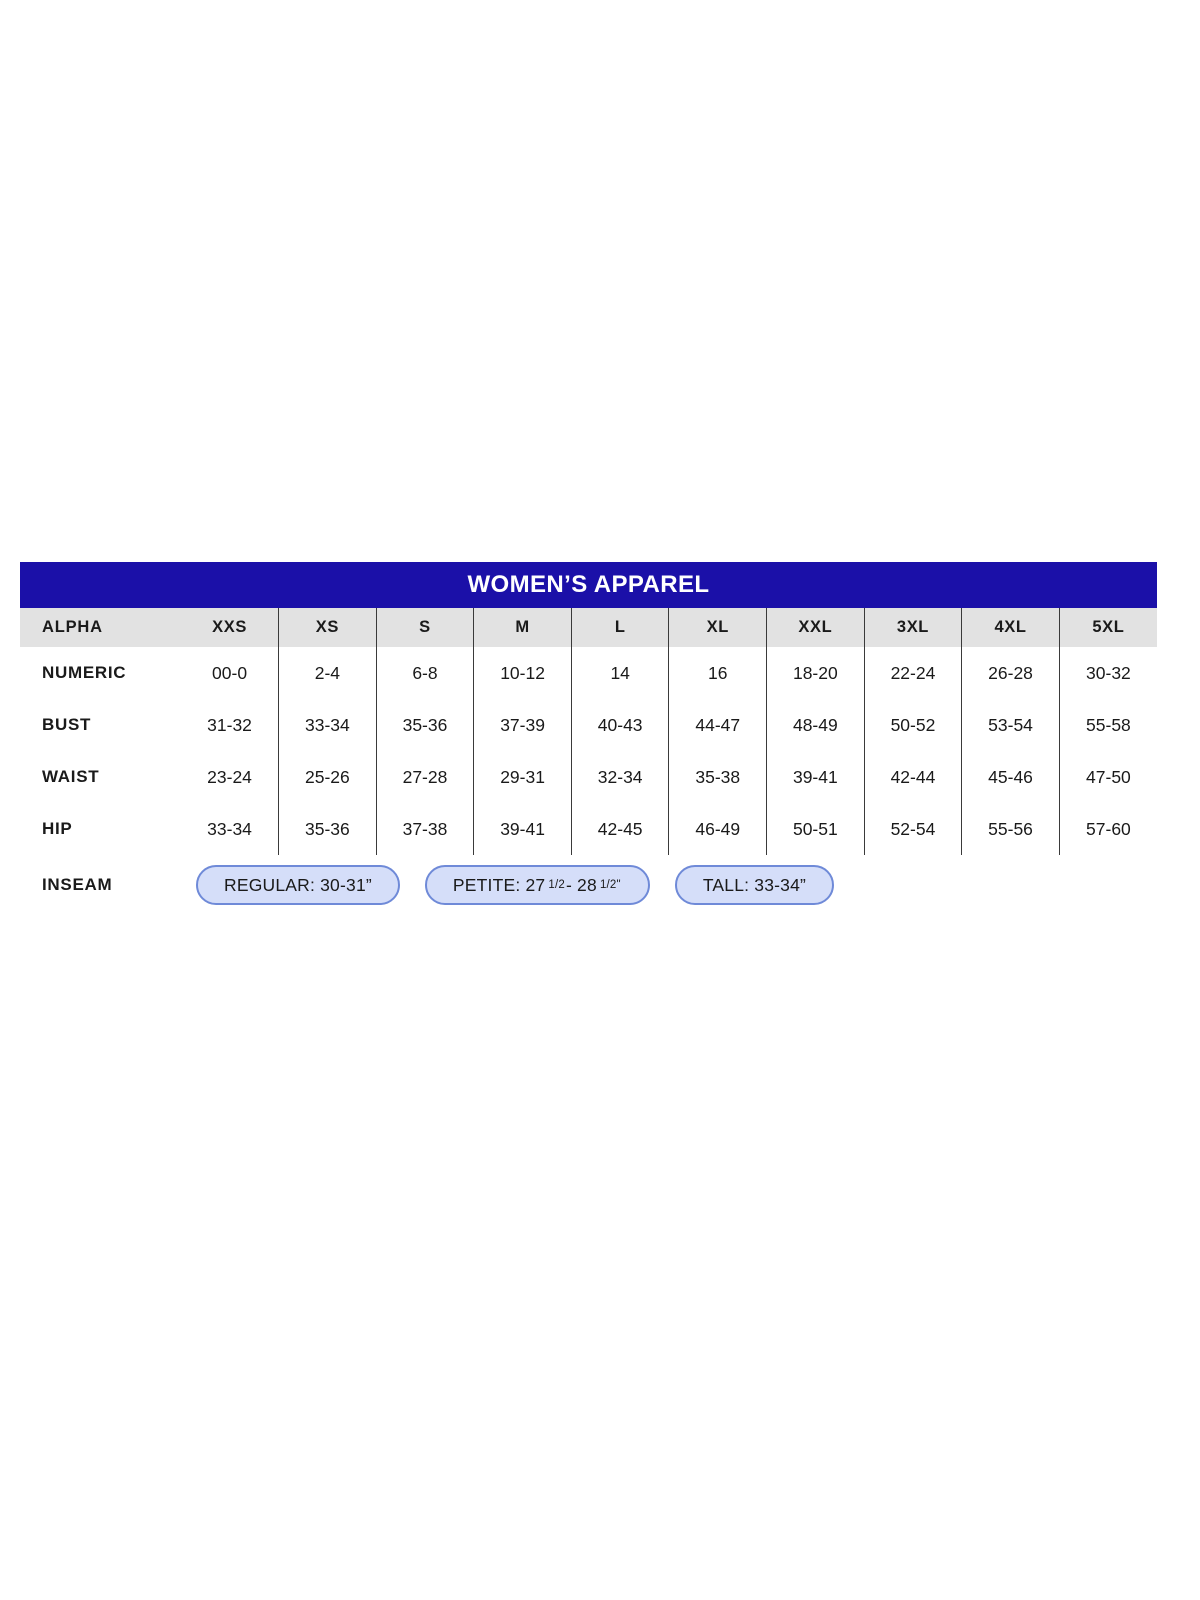 The width and height of the screenshot is (1200, 1600). Describe the element at coordinates (1010, 725) in the screenshot. I see `cell-bust-4xl: 53-54` at that location.